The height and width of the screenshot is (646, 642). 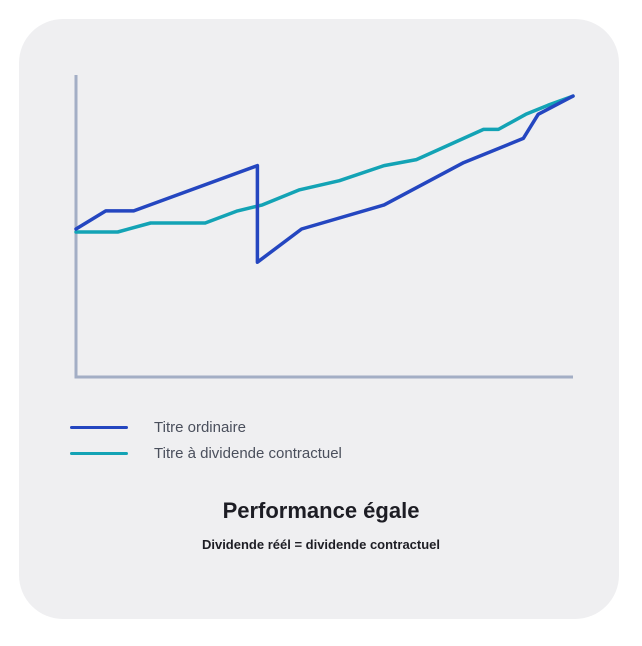 I want to click on legend-item-titre-dividende-contractuel: Titre à dividende contractuel, so click(x=206, y=453).